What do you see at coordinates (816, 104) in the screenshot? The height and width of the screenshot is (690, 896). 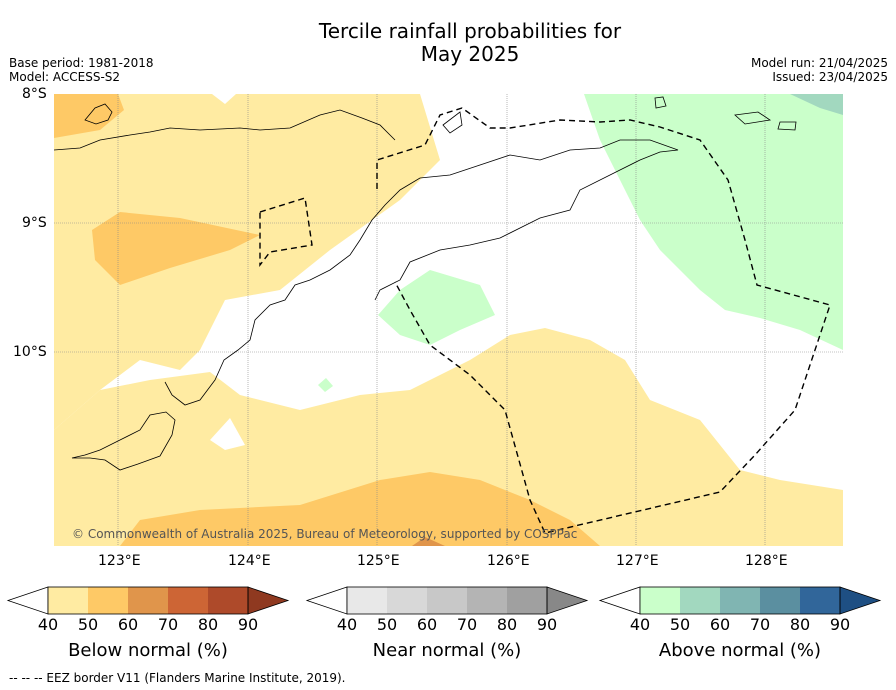 I see `above-normal-50-60-ne` at bounding box center [816, 104].